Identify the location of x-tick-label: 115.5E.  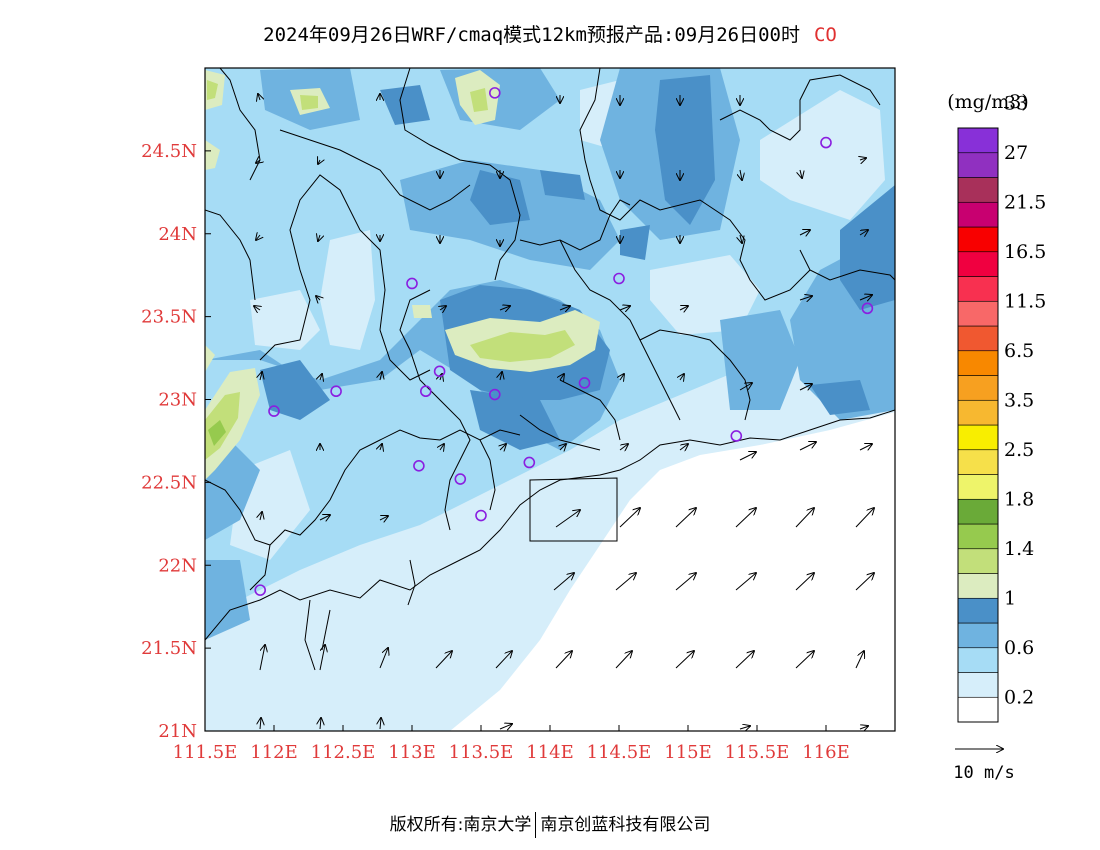
(757, 752).